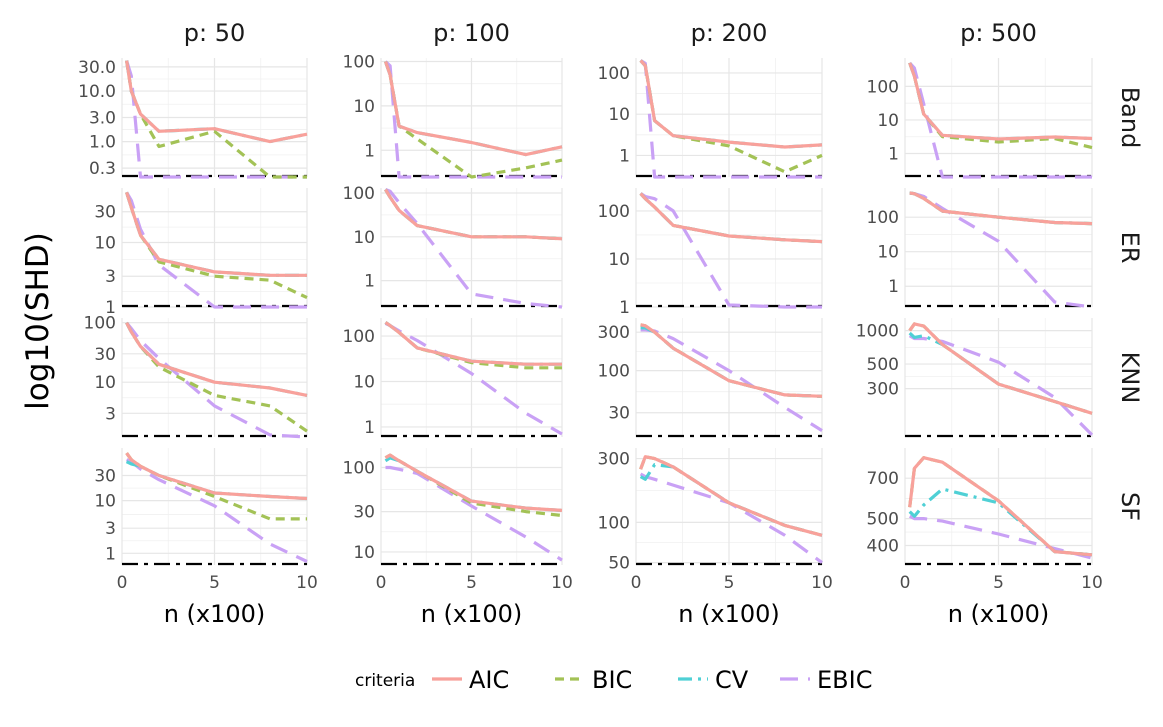 This screenshot has height=727, width=1163. Describe the element at coordinates (97, 68) in the screenshot. I see `y-tick-label: 30.0` at that location.